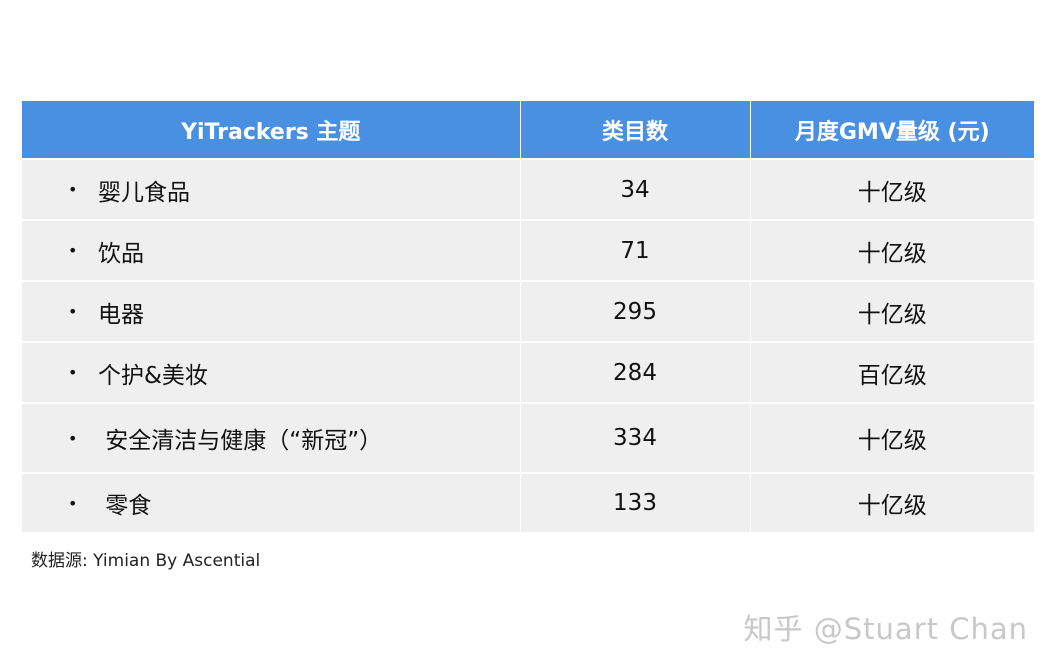 The image size is (1056, 672). What do you see at coordinates (635, 502) in the screenshot?
I see `cell-count: 133` at bounding box center [635, 502].